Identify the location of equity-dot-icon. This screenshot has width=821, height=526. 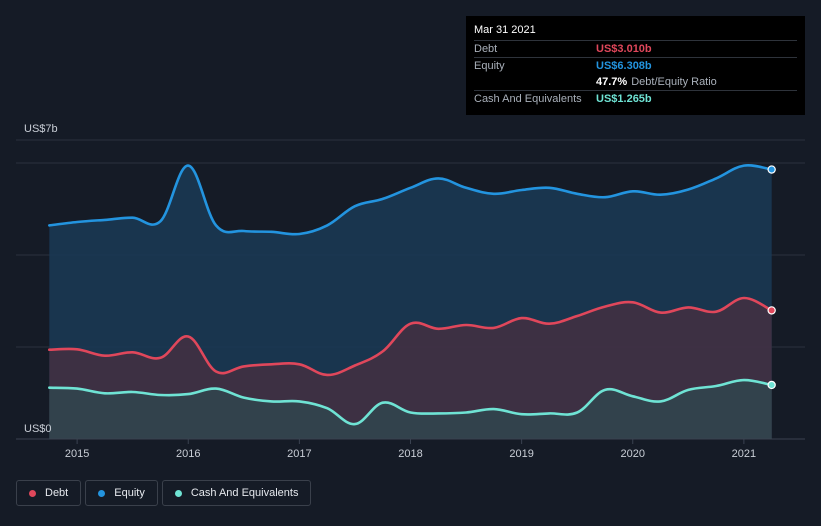
(102, 493).